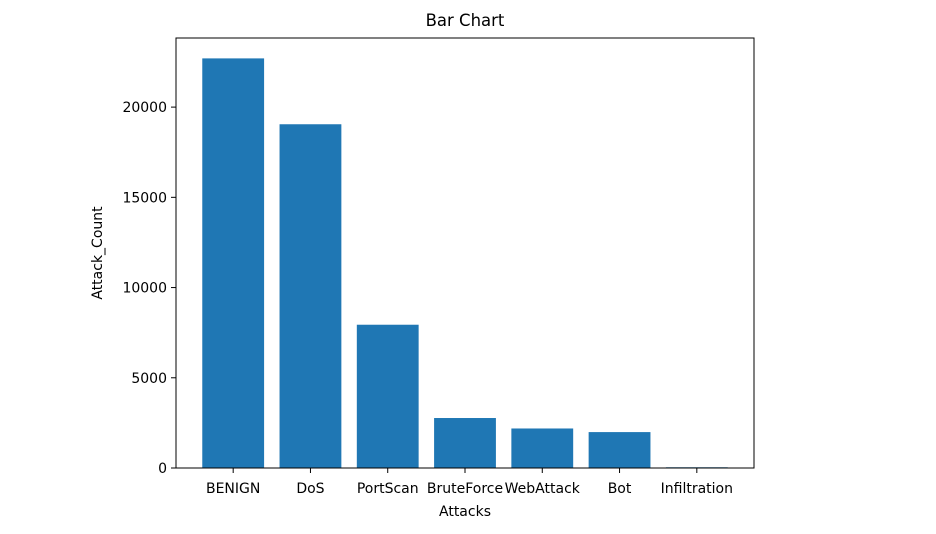 The height and width of the screenshot is (534, 936). What do you see at coordinates (620, 489) in the screenshot?
I see `x-tick-label: Bot` at bounding box center [620, 489].